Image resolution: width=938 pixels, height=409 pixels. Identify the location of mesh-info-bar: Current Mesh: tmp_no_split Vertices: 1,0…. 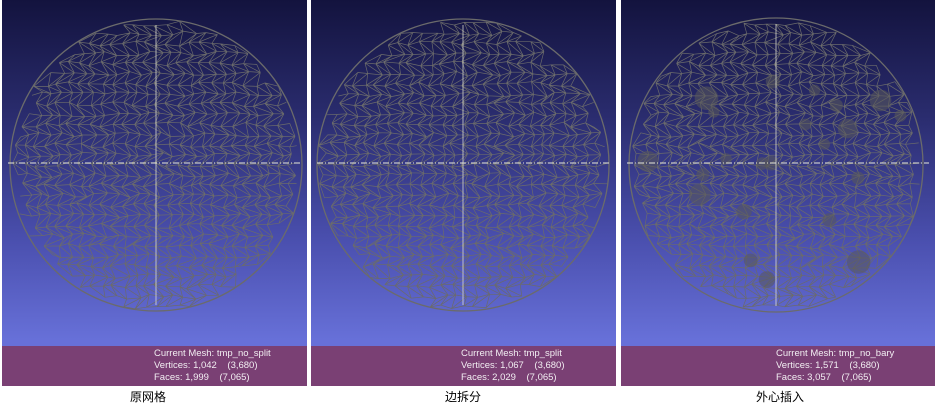
(154, 366).